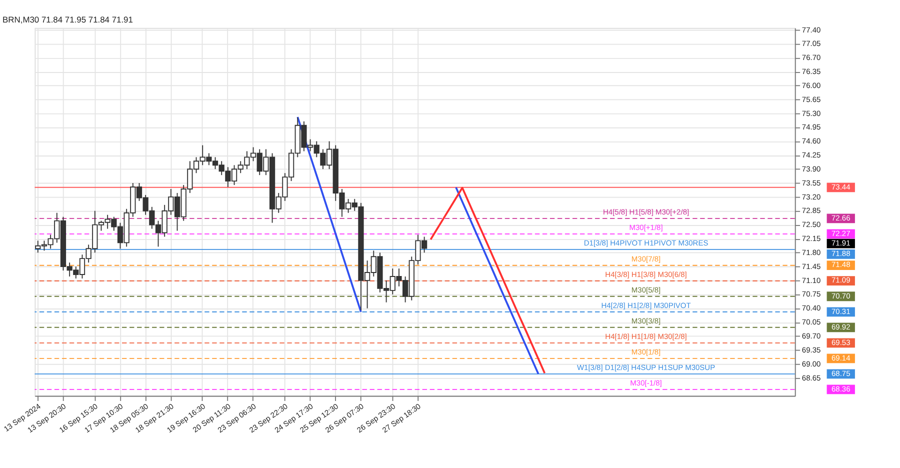 This screenshot has width=900, height=468. I want to click on ref-line-label: H4[5/8] H1[5/8] M30[+2/8], so click(646, 212).